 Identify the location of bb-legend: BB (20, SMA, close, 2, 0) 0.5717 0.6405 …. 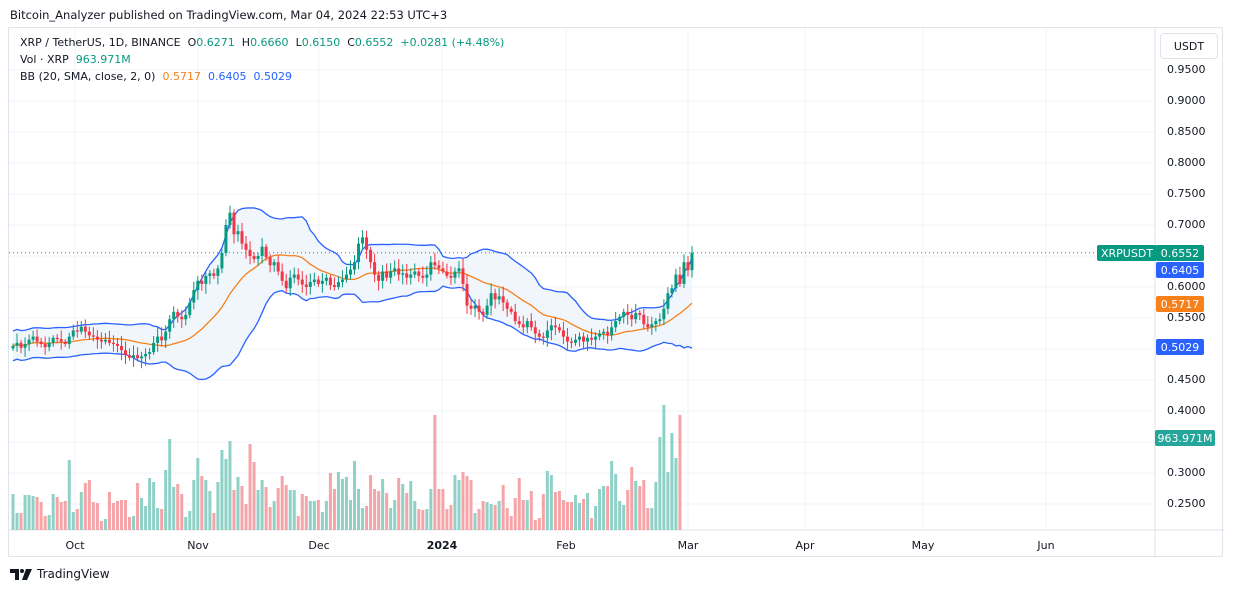
(156, 76).